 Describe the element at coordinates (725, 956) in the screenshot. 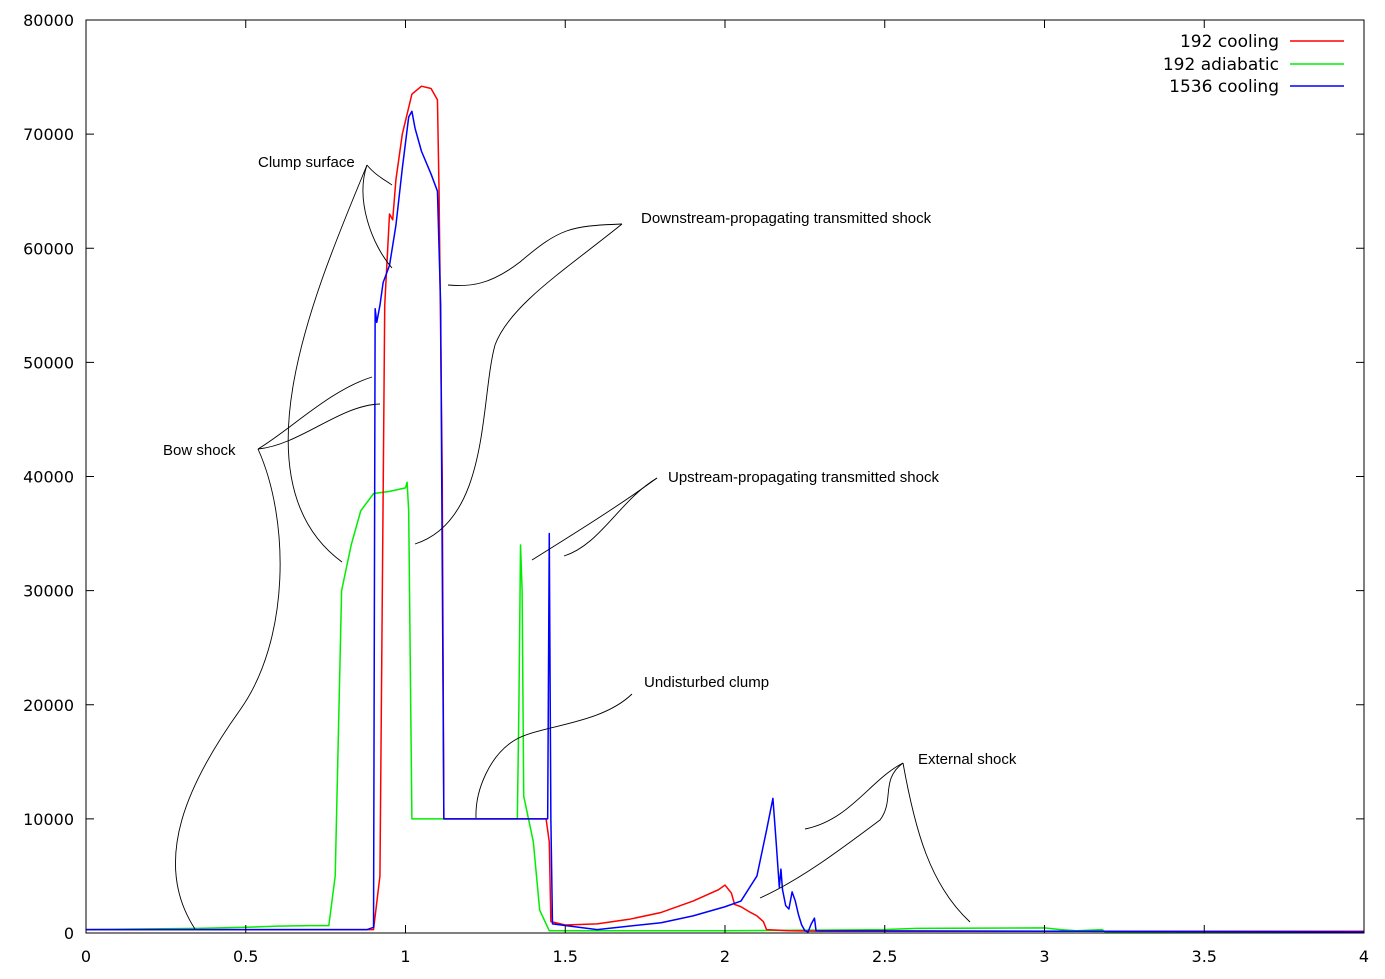

I see `x-tick-label: 2` at that location.